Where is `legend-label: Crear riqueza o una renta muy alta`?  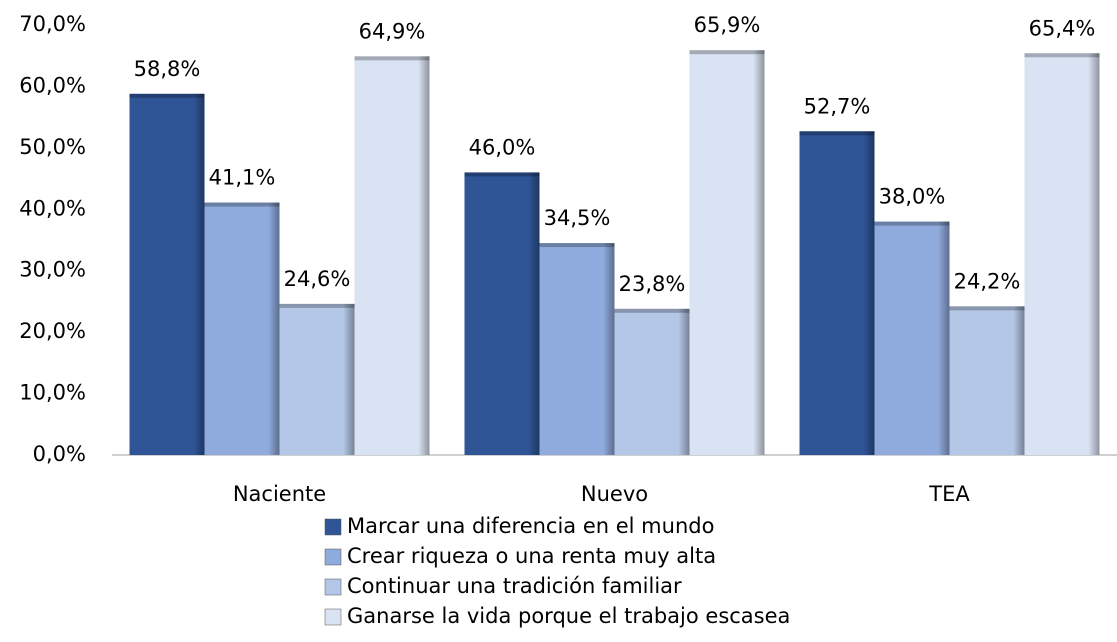
legend-label: Crear riqueza o una renta muy alta is located at coordinates (531, 556).